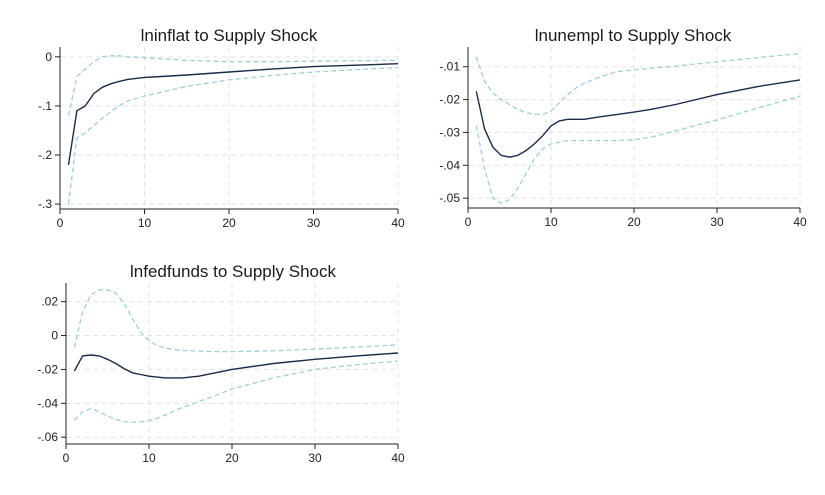 This screenshot has height=495, width=825. I want to click on y-tick-label: -.2, so click(45, 155).